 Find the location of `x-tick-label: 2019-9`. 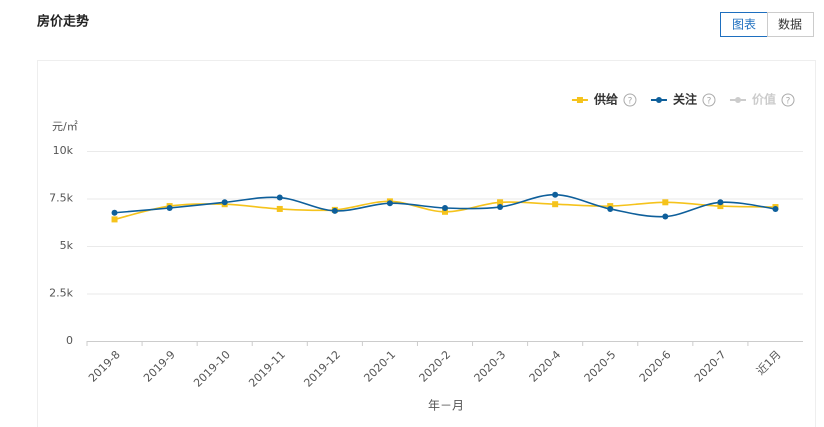

x-tick-label: 2019-9 is located at coordinates (159, 366).